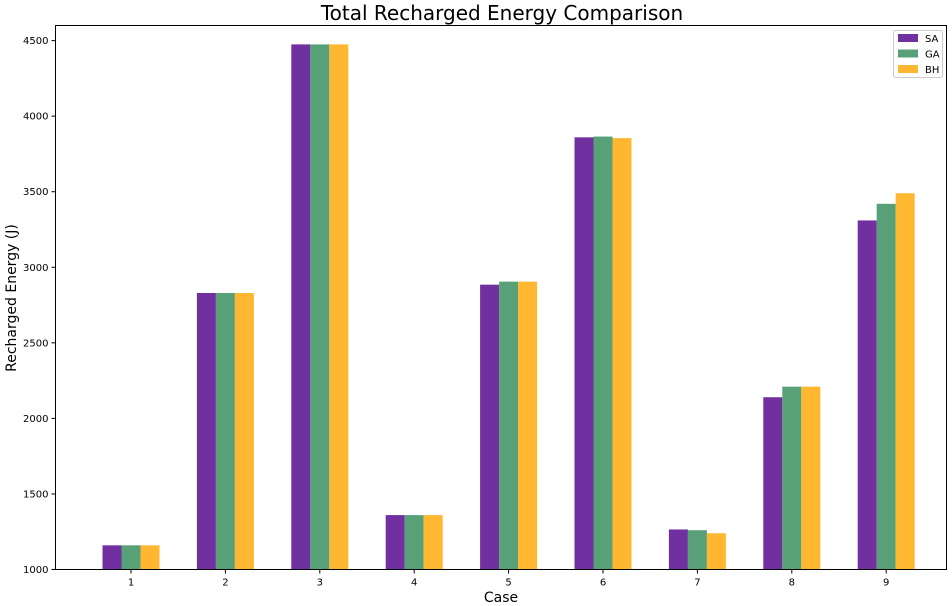  What do you see at coordinates (225, 583) in the screenshot?
I see `x-tick-label-2: 2` at bounding box center [225, 583].